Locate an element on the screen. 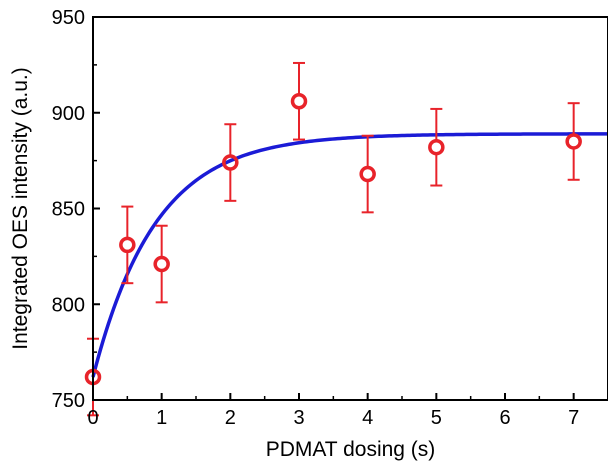 This screenshot has height=464, width=608. x-tick-label: 3 is located at coordinates (298, 418).